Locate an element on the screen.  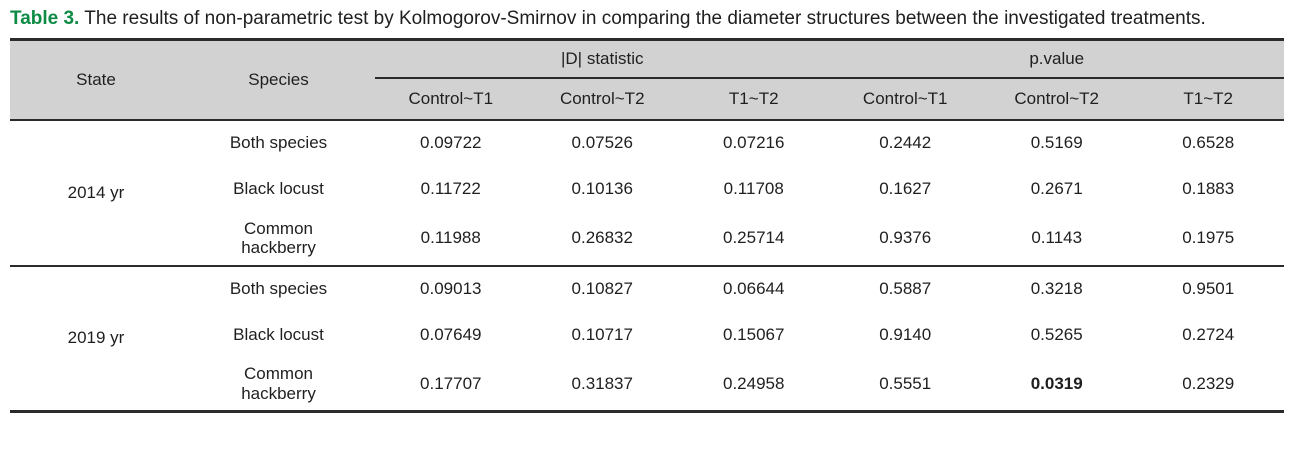
value-cell: 0.11708 is located at coordinates (753, 188).